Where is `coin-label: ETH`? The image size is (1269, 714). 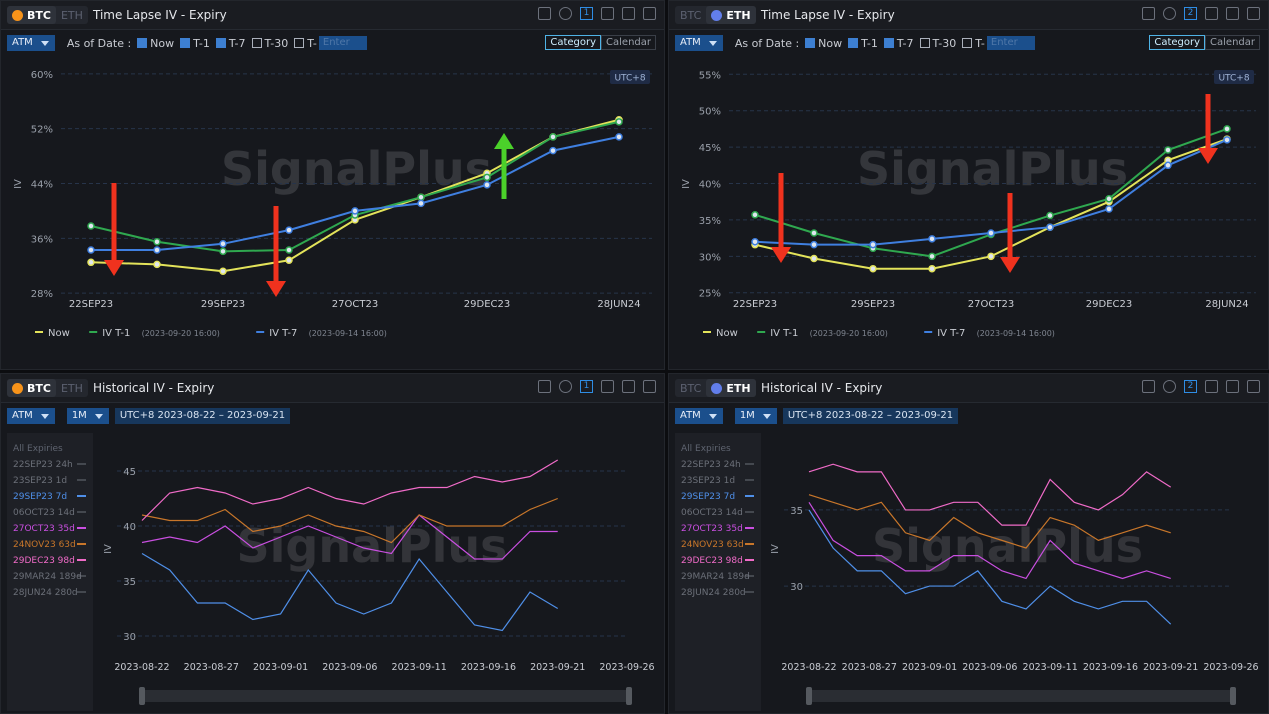 coin-label: ETH is located at coordinates (738, 15).